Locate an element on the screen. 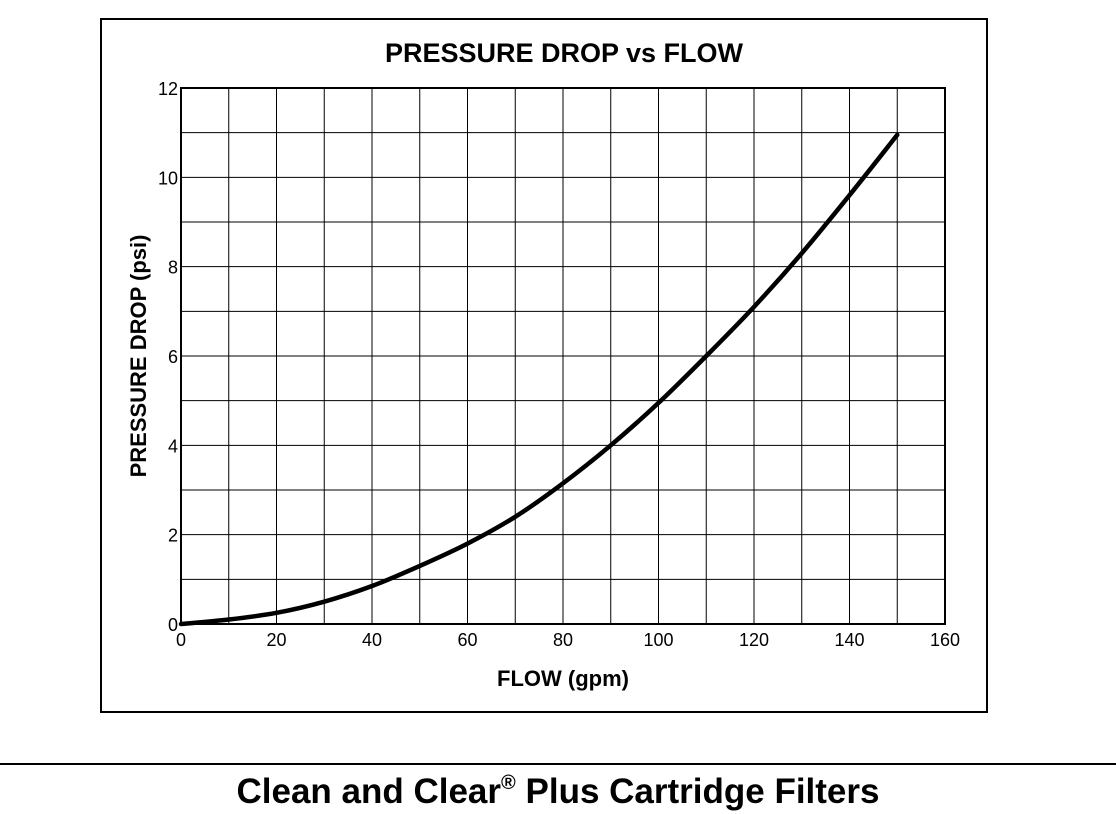 This screenshot has width=1116, height=814. x-tick-label: 20 is located at coordinates (276, 640).